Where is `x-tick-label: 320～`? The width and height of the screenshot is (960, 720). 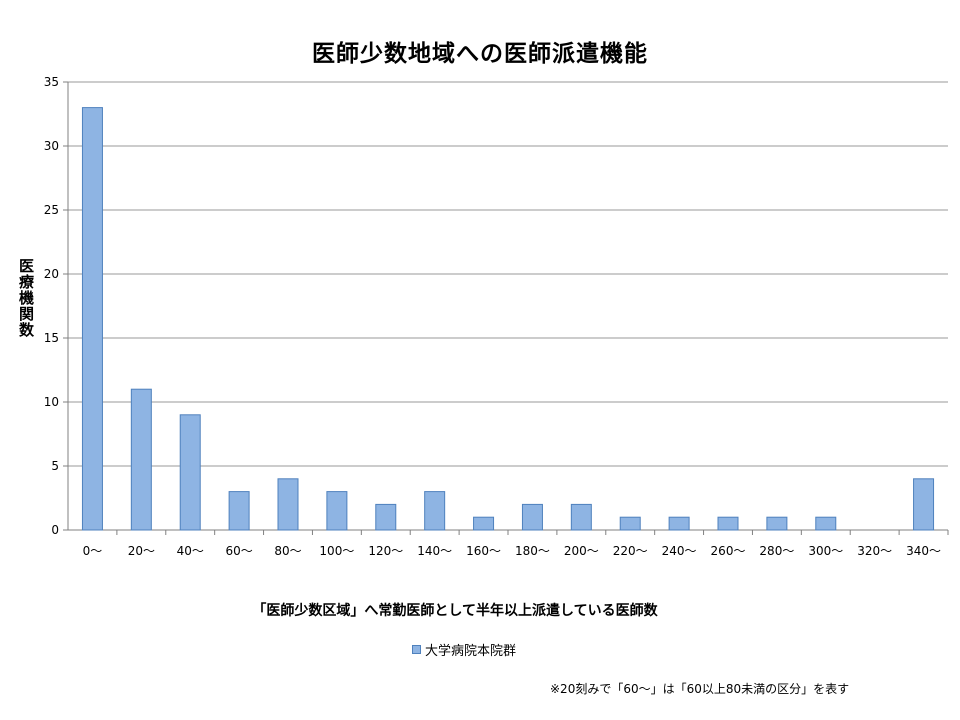 x-tick-label: 320～ is located at coordinates (874, 551).